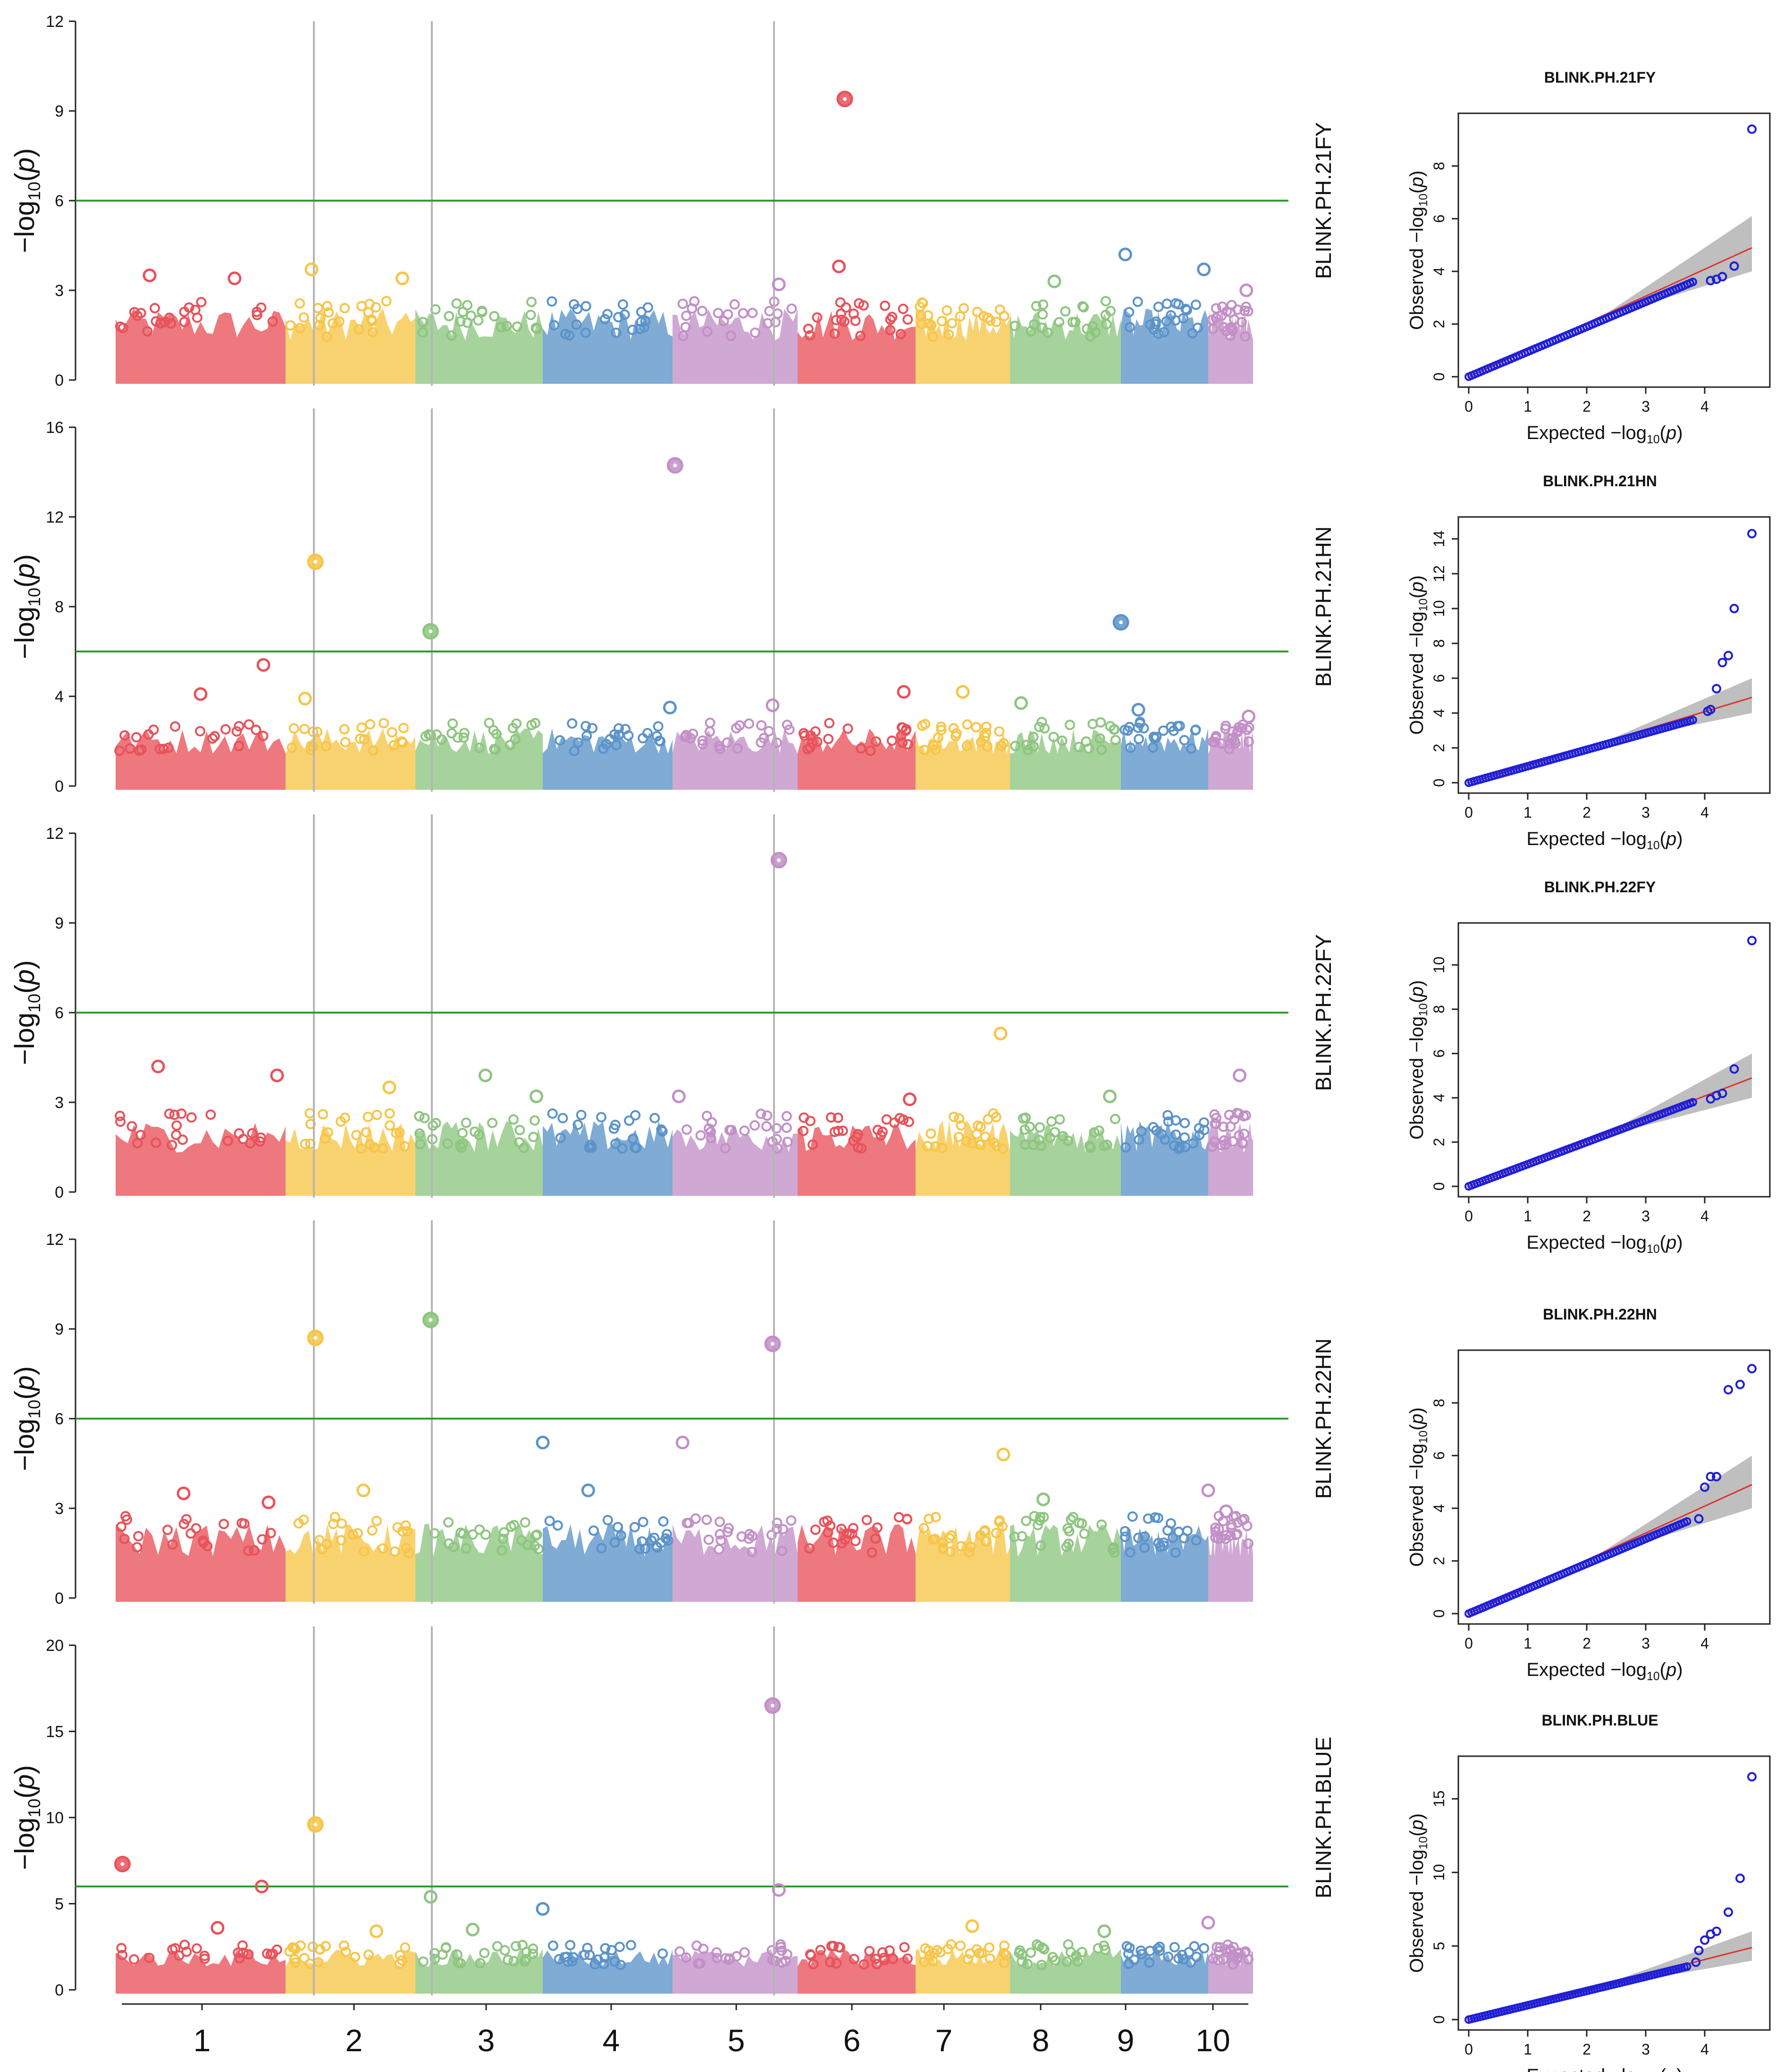 This screenshot has height=2072, width=1784. Describe the element at coordinates (202, 2041) in the screenshot. I see `chromosome-label: 1` at that location.